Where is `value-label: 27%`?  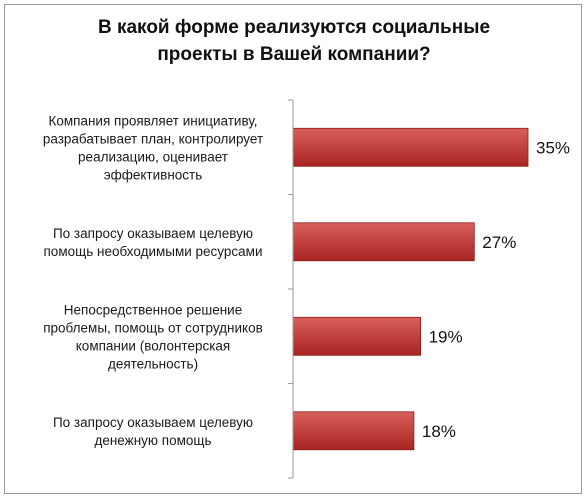 value-label: 27% is located at coordinates (499, 242).